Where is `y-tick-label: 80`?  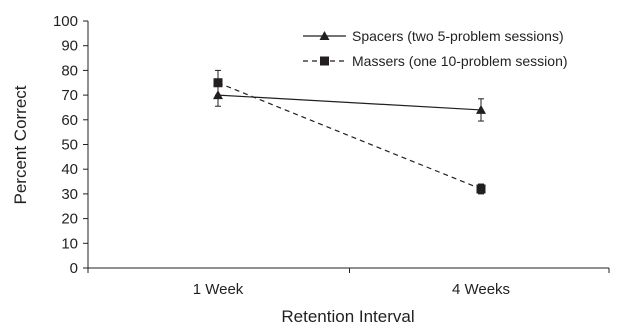 y-tick-label: 80 is located at coordinates (69, 70).